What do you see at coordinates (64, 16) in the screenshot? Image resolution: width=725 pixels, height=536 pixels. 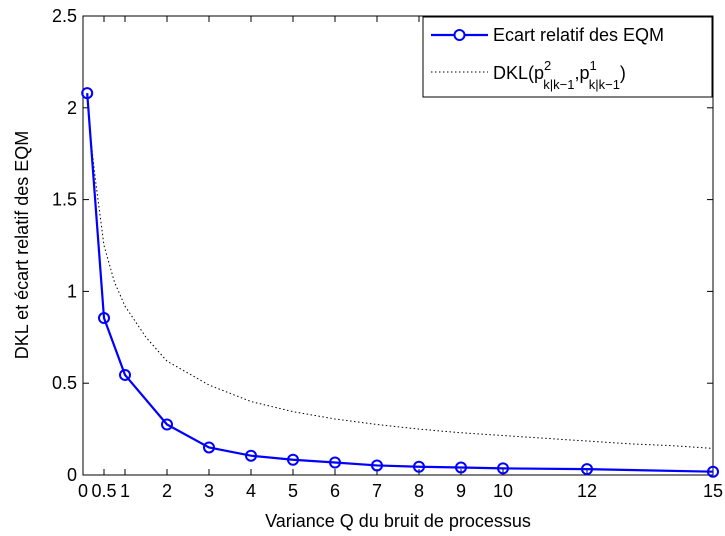 I see `y-tick-label: 2.5` at bounding box center [64, 16].